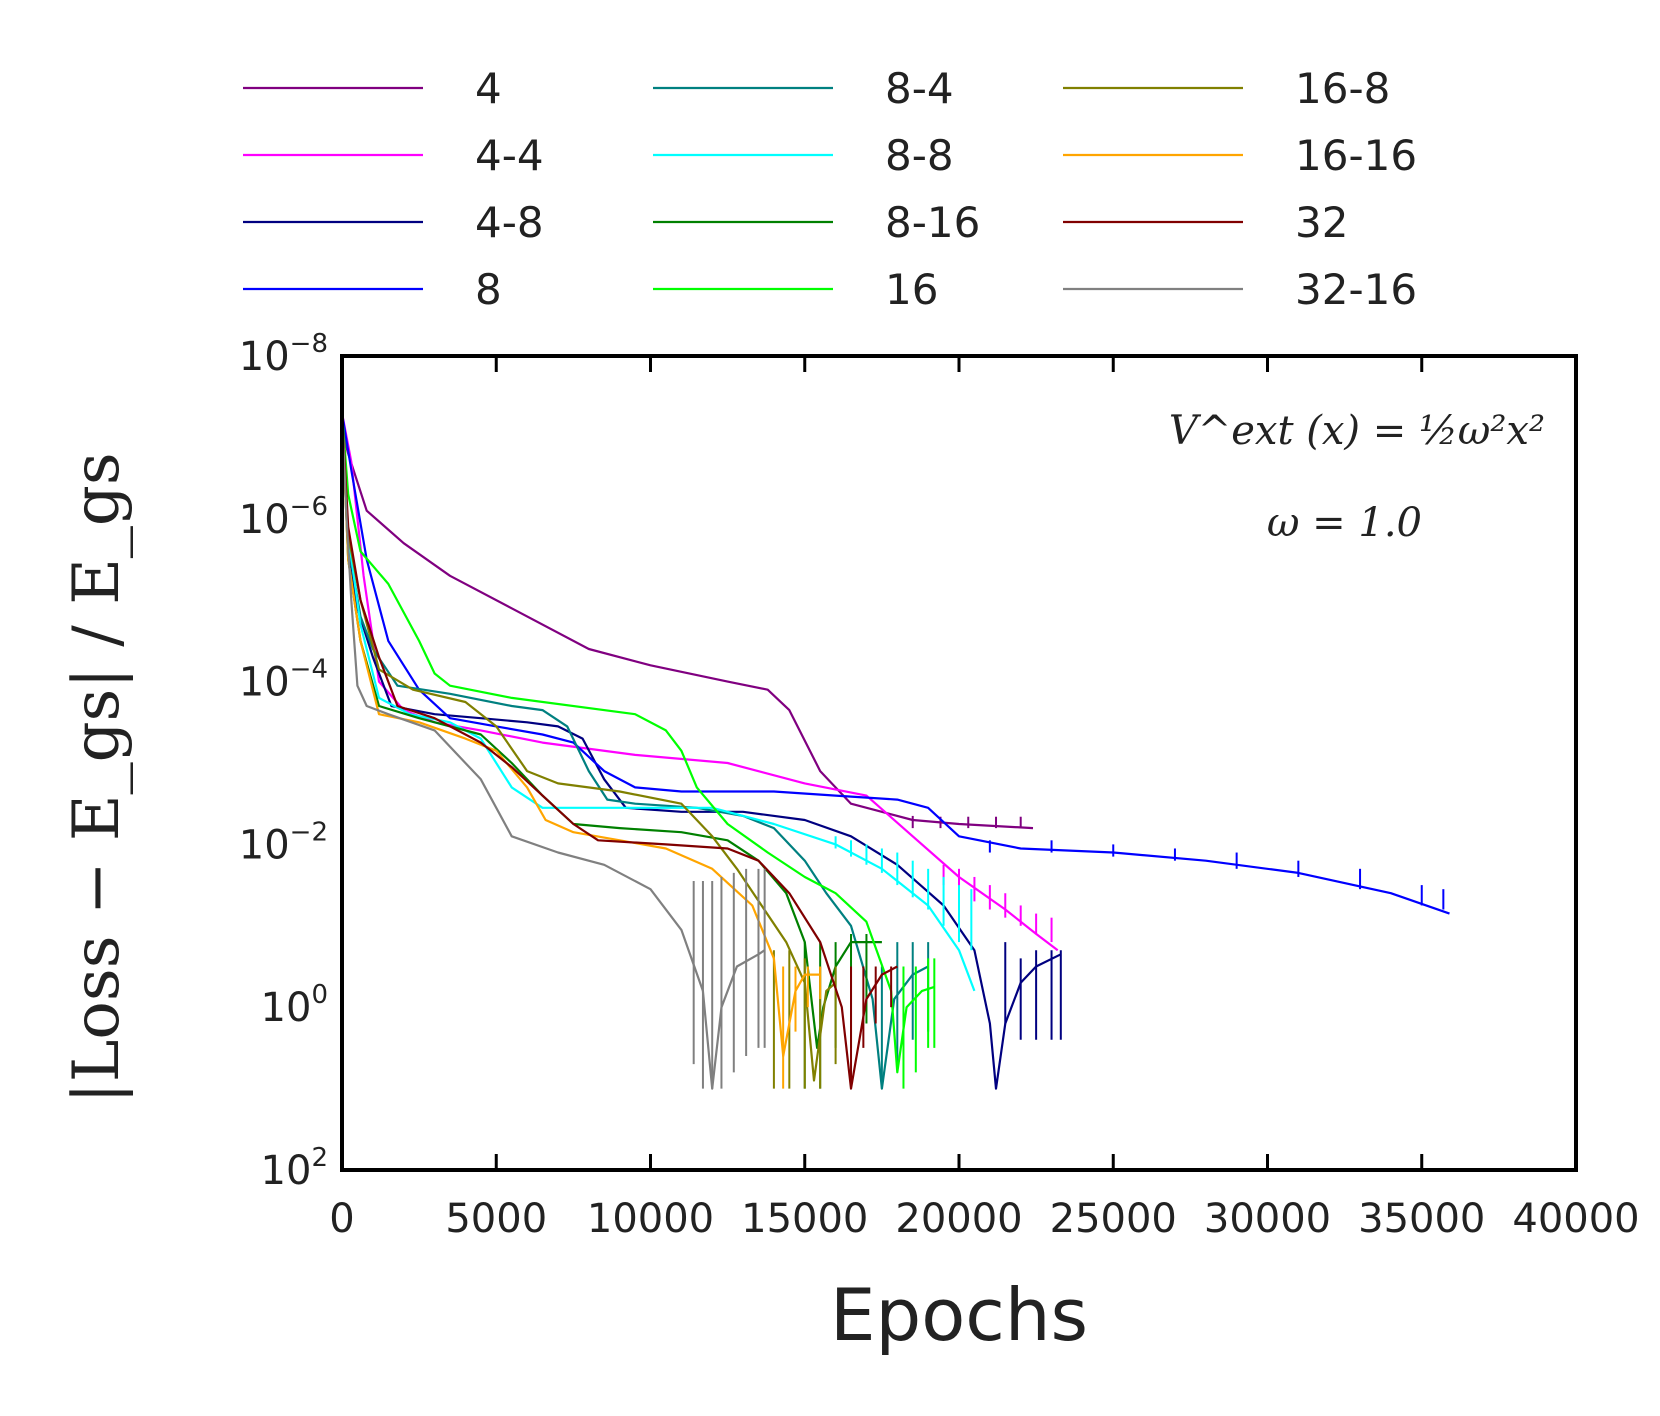 This screenshot has width=1660, height=1416. I want to click on legend-label: 32-16, so click(1356, 289).